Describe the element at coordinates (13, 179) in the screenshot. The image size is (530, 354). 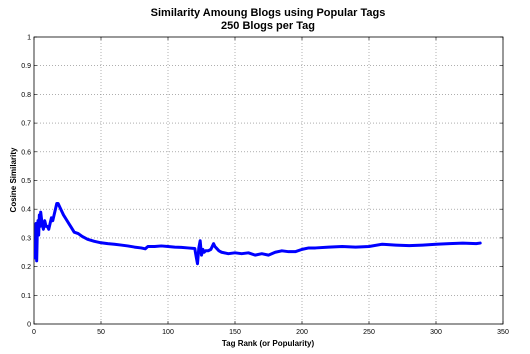
I see `y-axis-label: Cosine Similarity` at that location.